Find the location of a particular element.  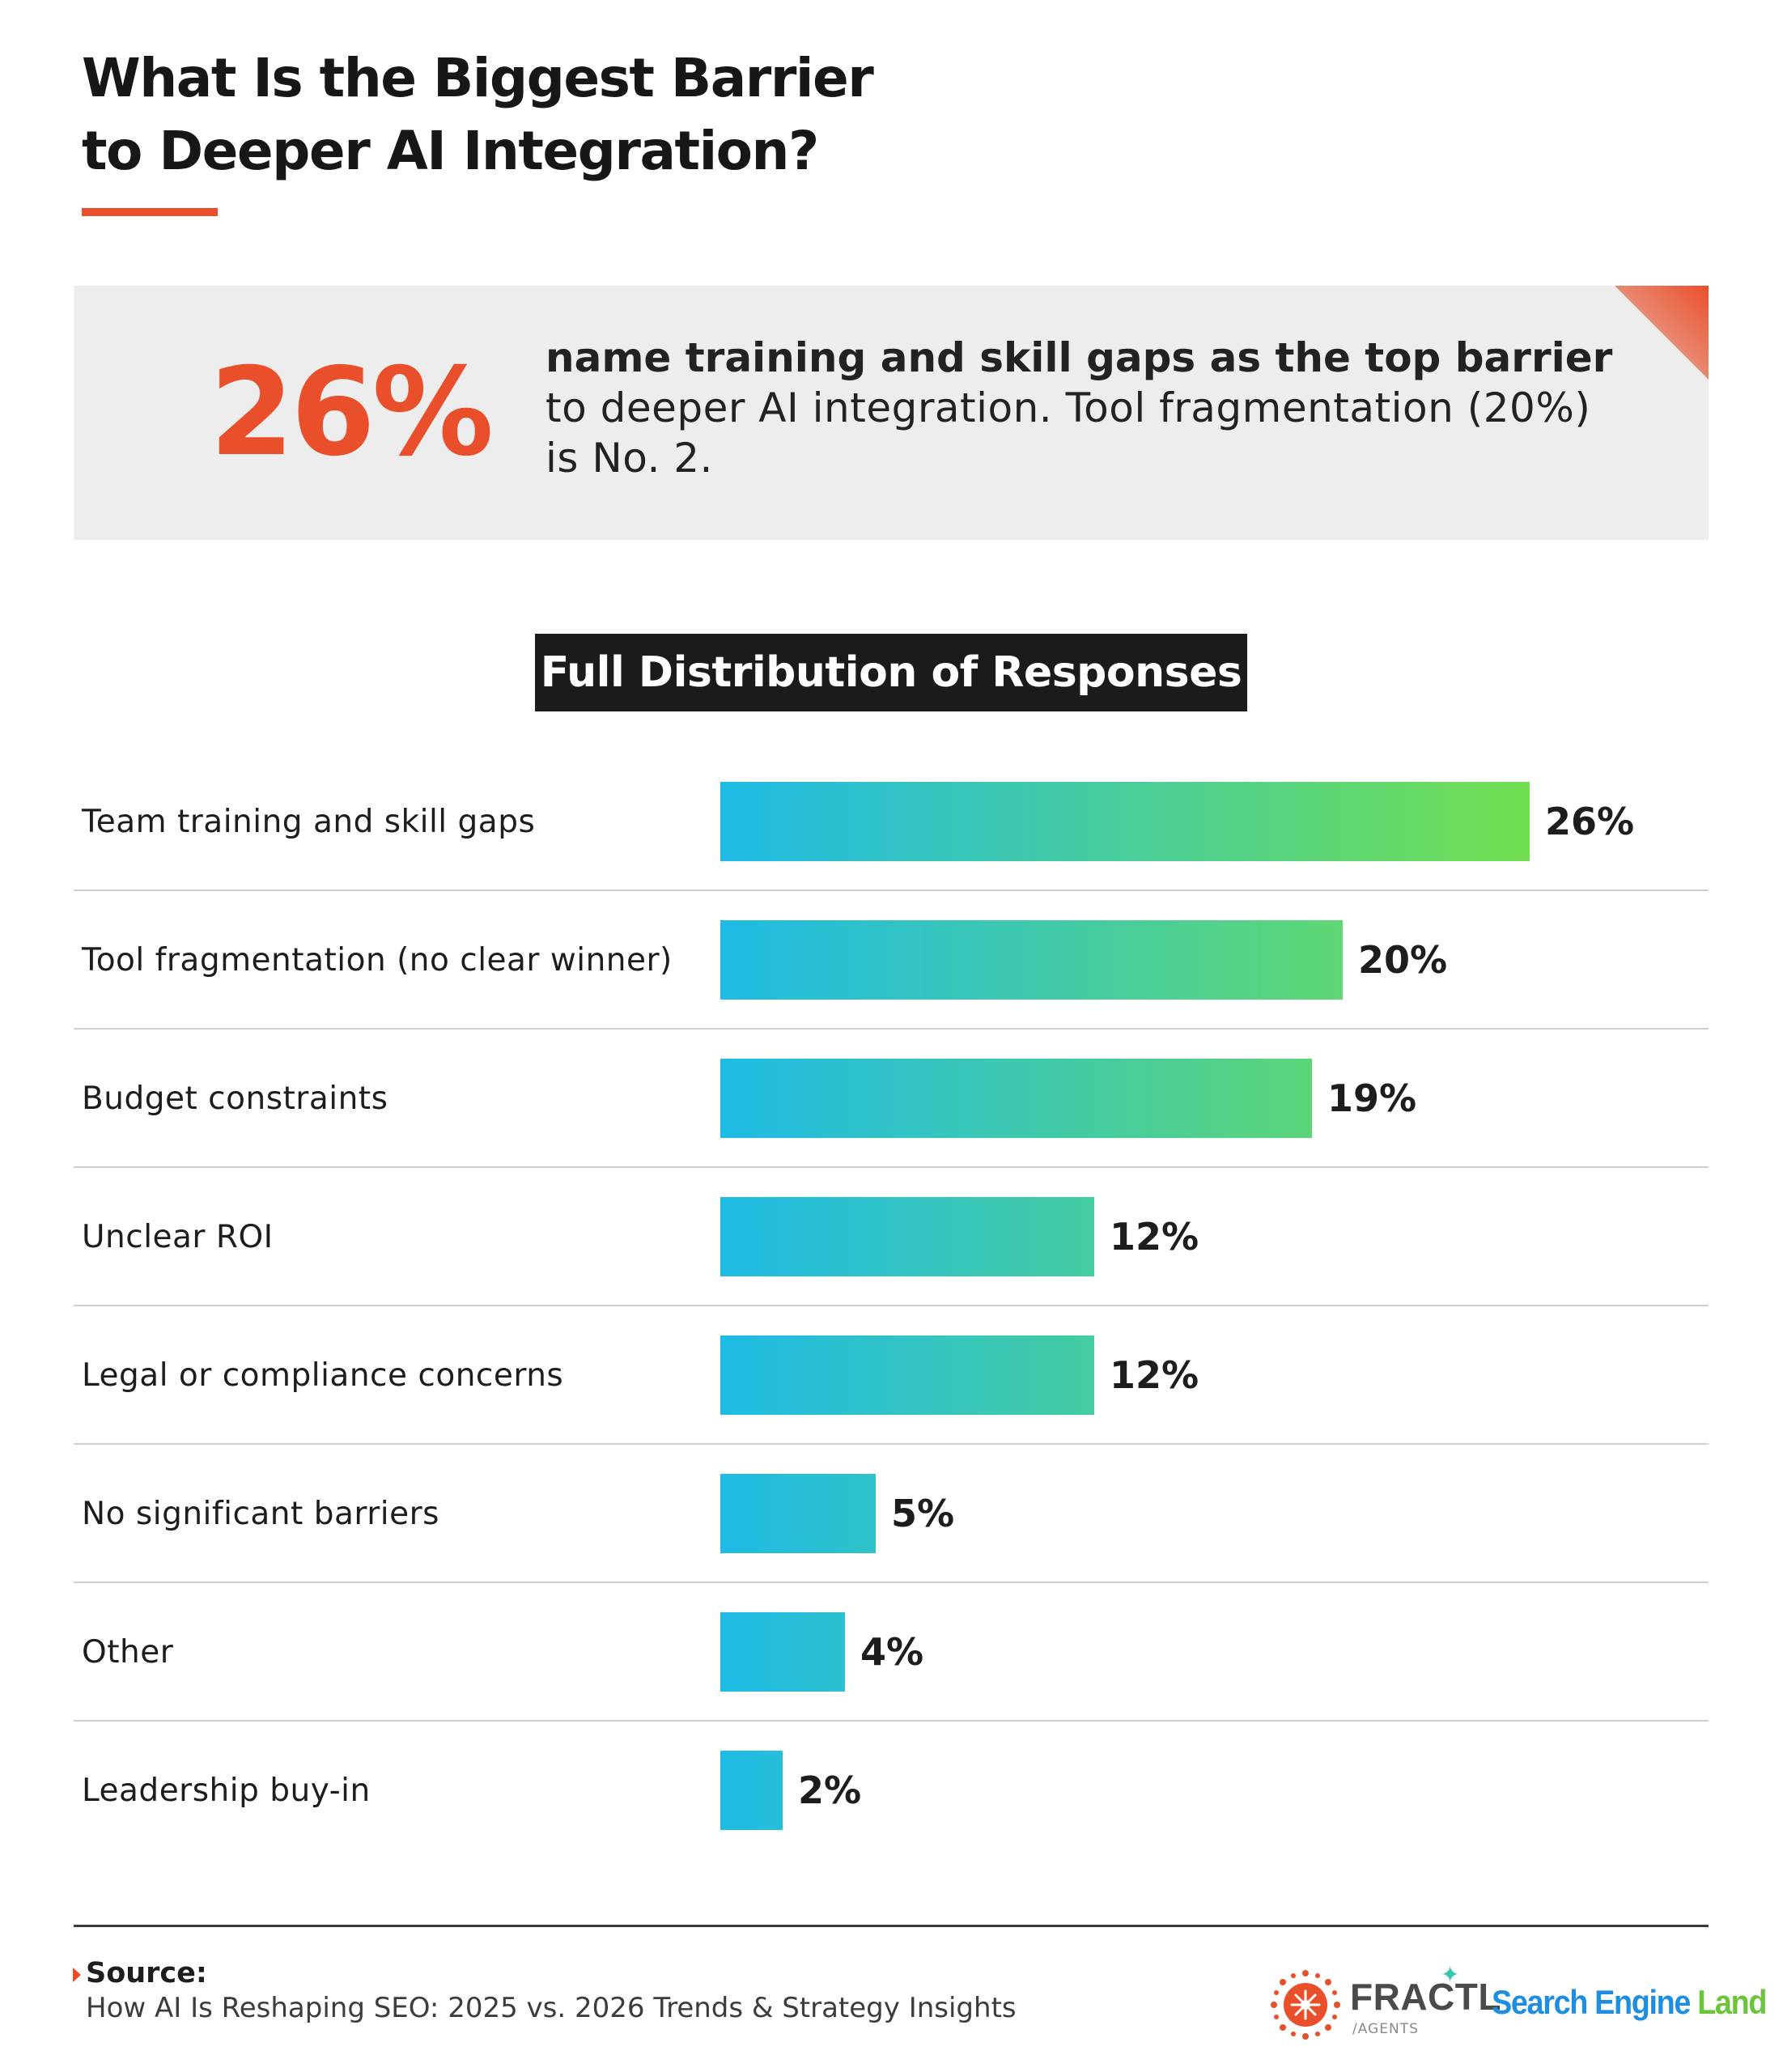

sparkle-icon: ✦ is located at coordinates (1450, 1974).